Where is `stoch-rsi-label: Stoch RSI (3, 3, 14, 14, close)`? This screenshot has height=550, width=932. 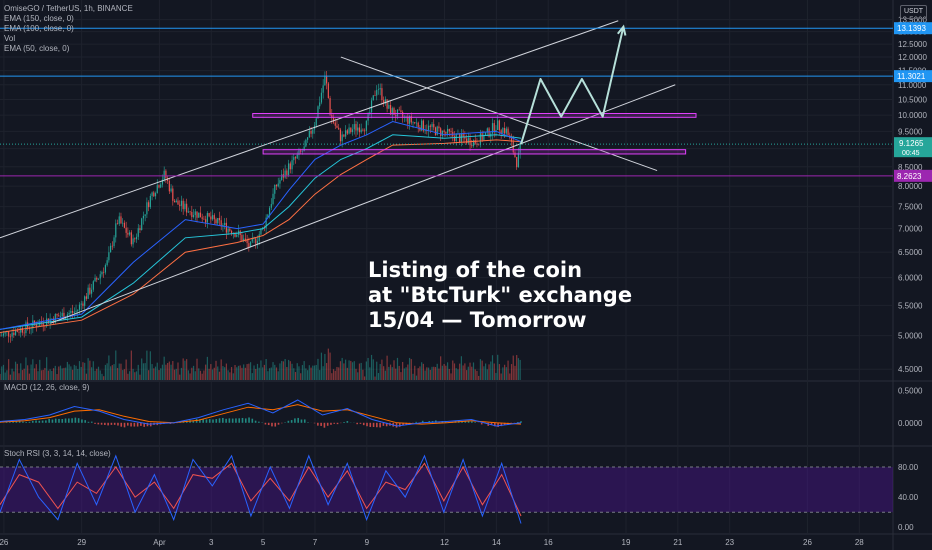
stoch-rsi-label: Stoch RSI (3, 3, 14, 14, close) is located at coordinates (57, 453).